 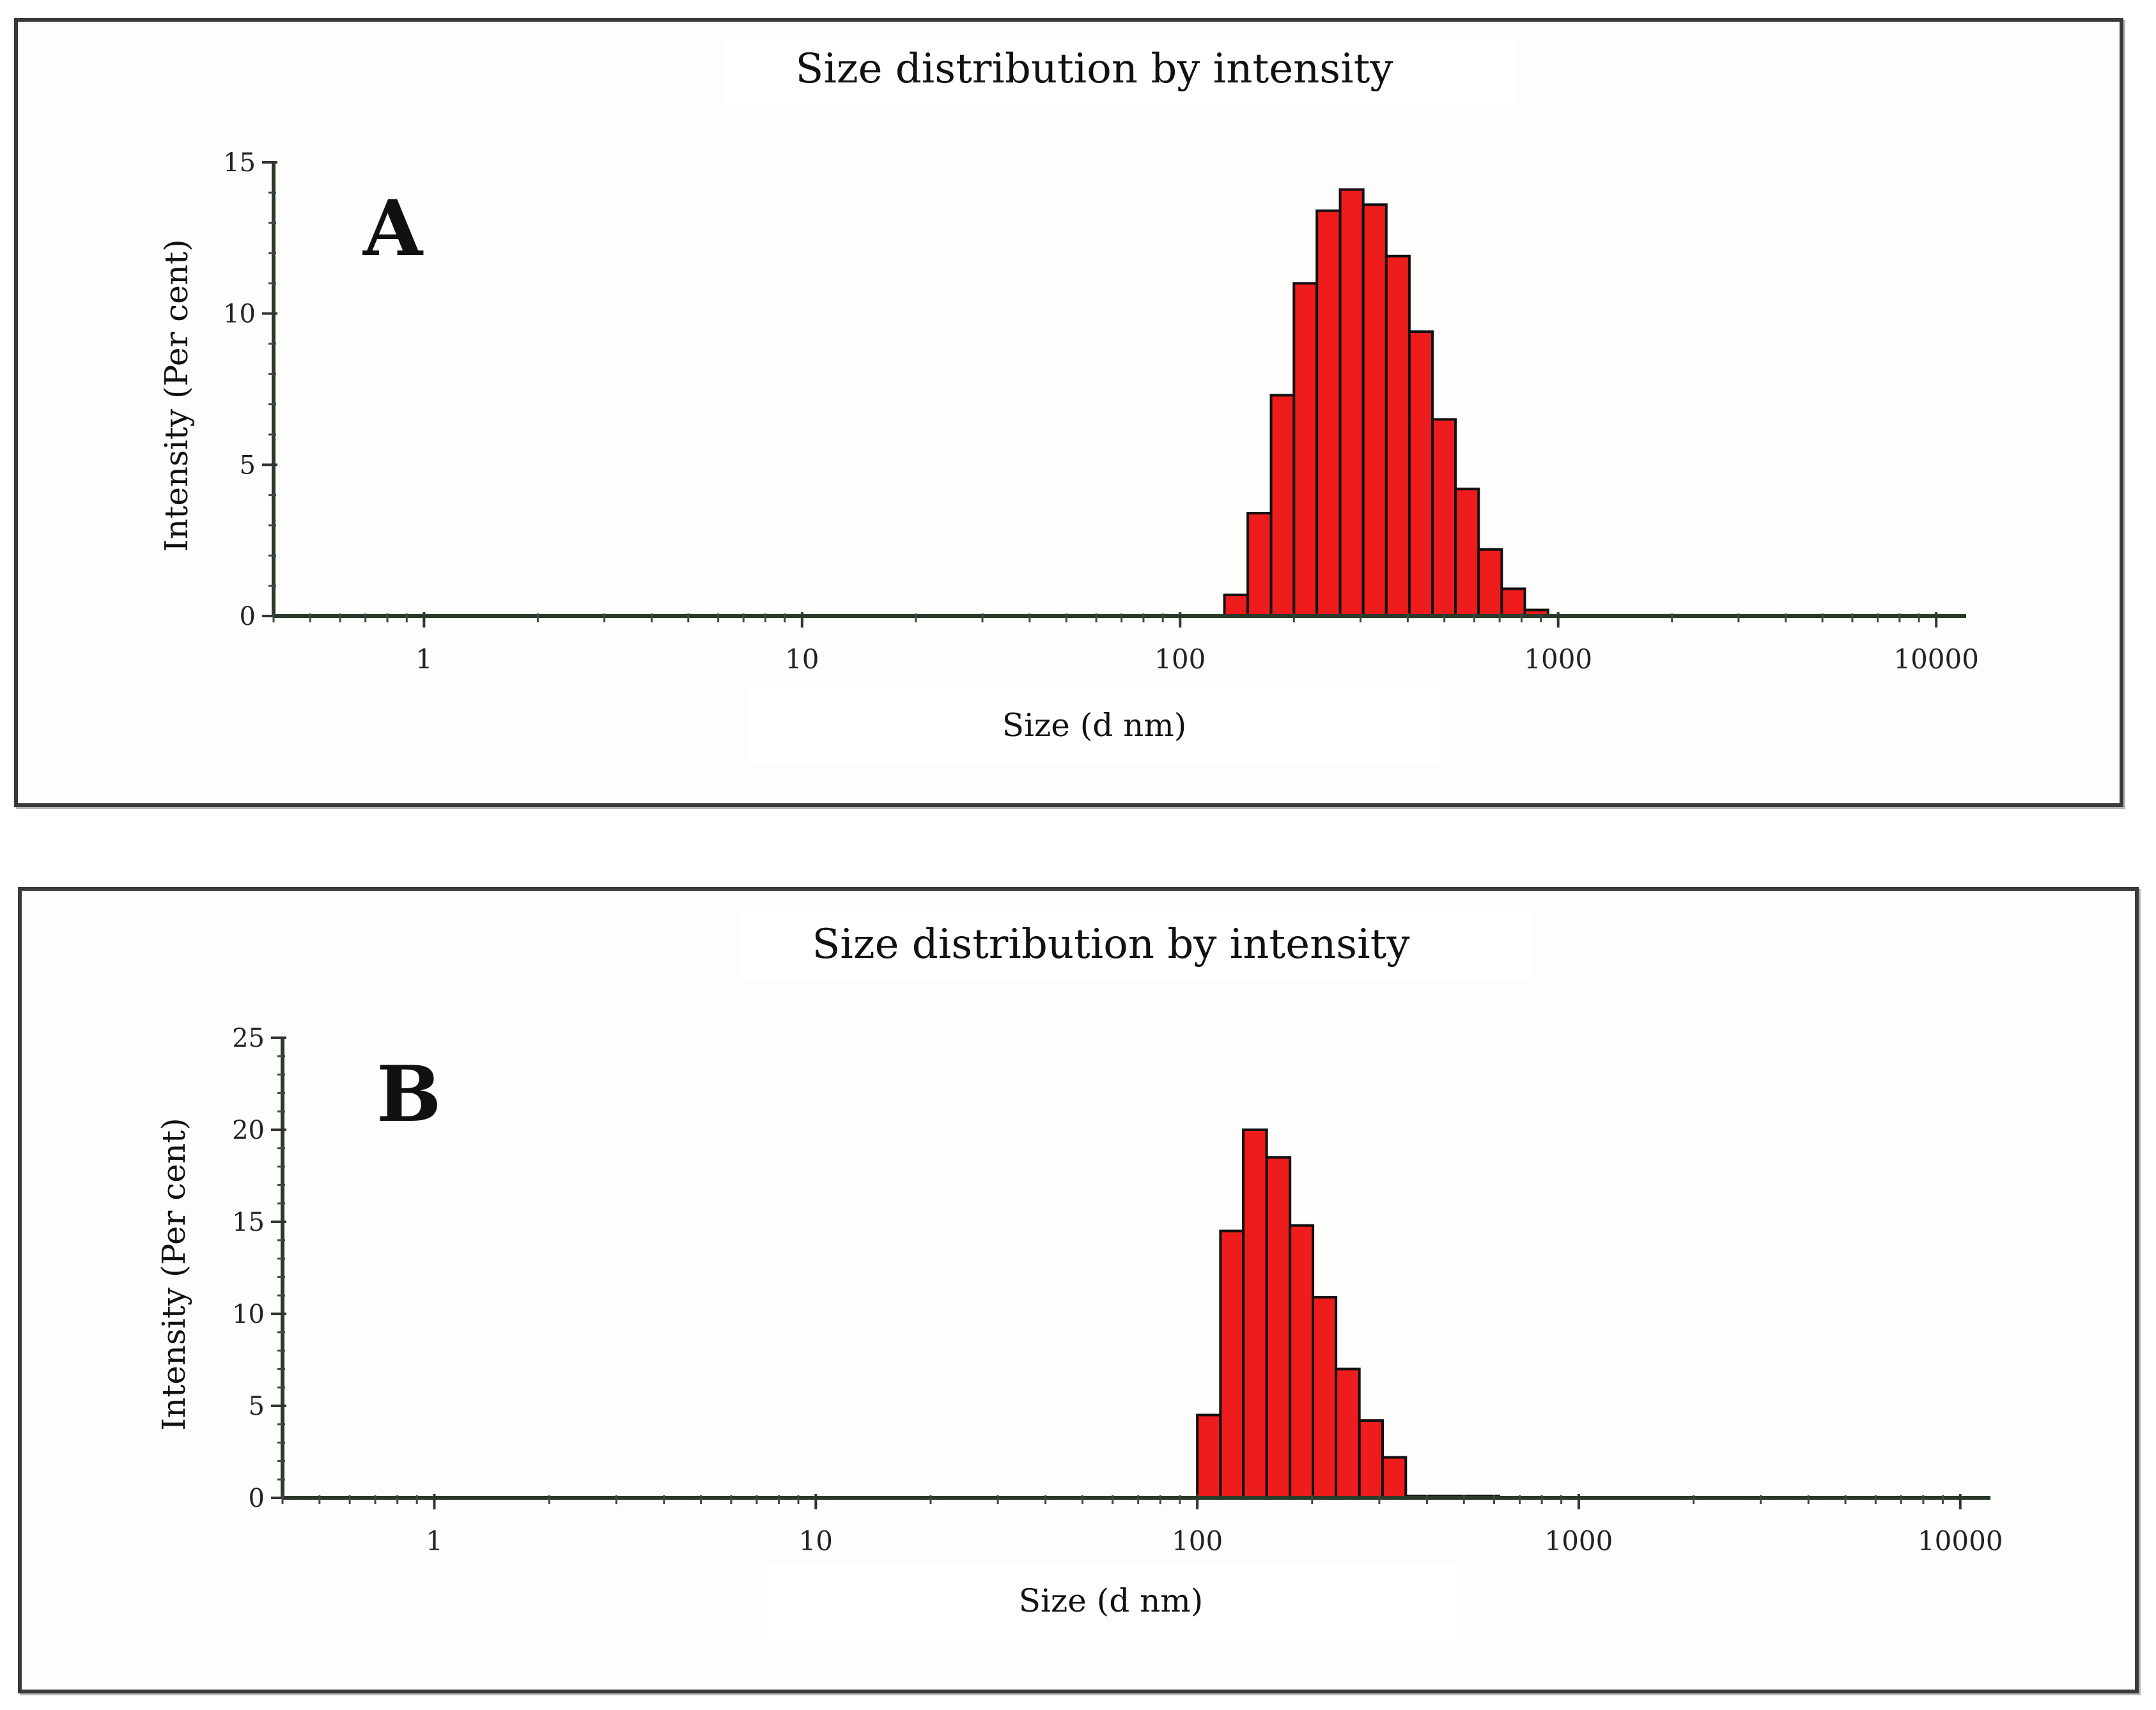 I want to click on panel-letter: B, so click(x=408, y=1094).